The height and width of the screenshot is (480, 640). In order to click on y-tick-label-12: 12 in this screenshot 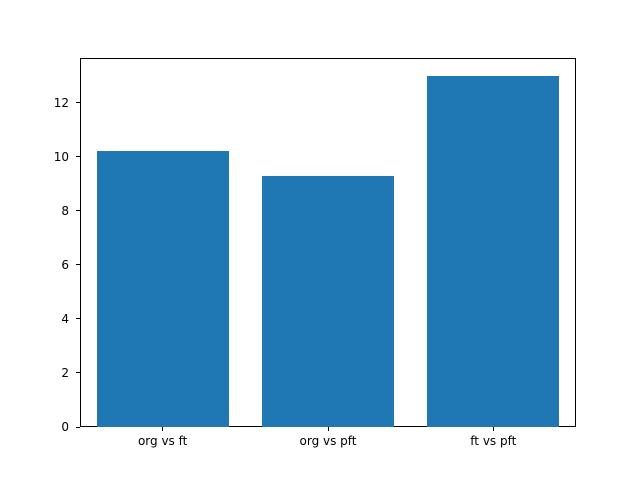, I will do `click(61, 102)`.